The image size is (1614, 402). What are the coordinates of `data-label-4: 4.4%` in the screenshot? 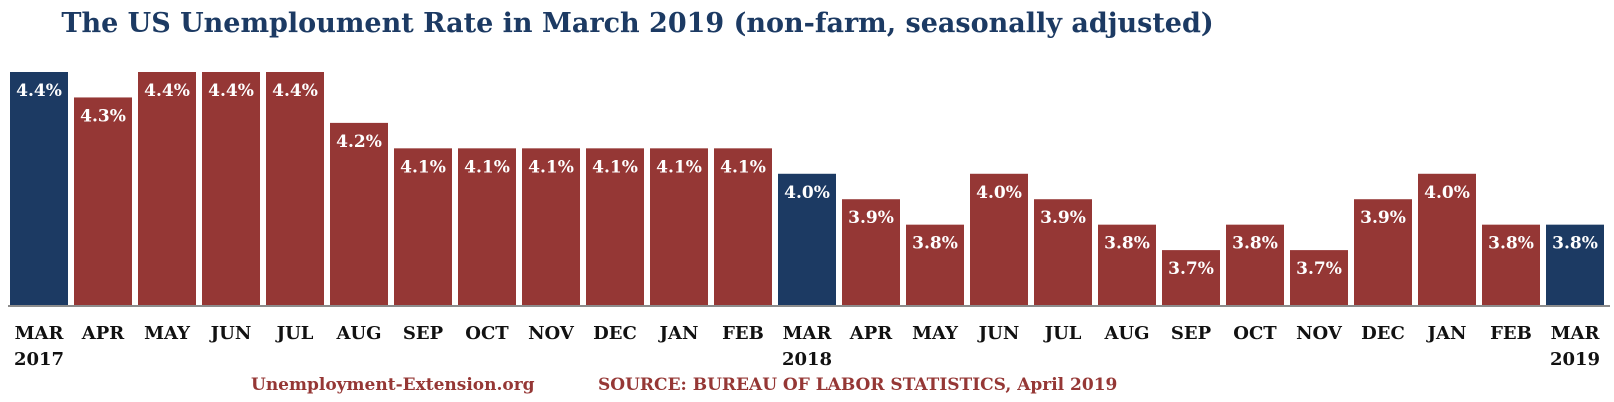 It's located at (295, 91).